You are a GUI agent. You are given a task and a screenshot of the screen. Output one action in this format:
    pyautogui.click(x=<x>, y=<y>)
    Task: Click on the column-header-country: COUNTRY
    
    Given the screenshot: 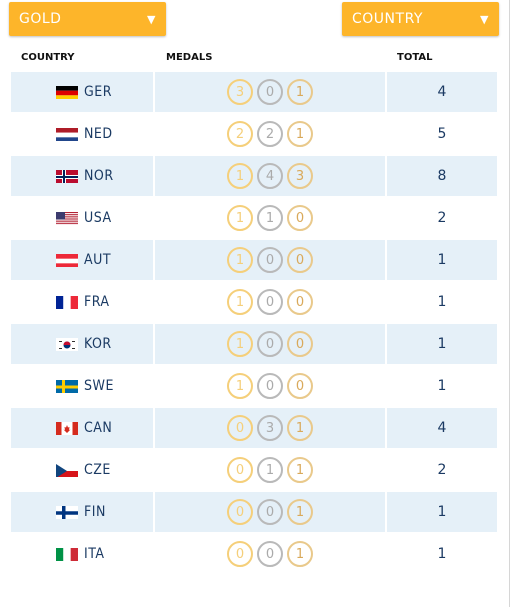 What is the action you would take?
    pyautogui.click(x=48, y=57)
    